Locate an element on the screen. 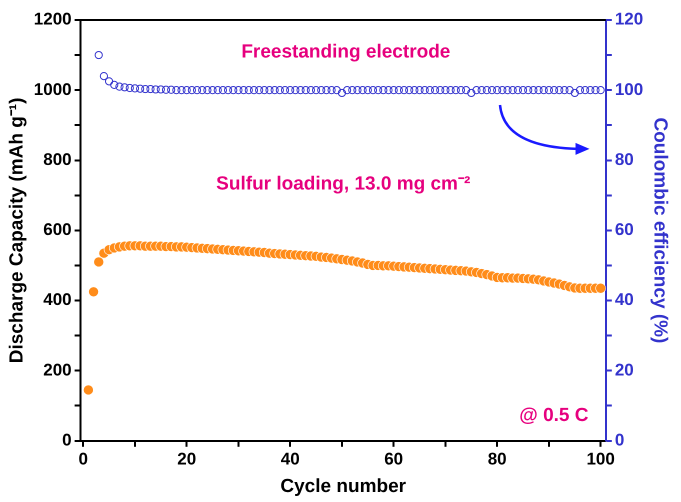 The image size is (681, 502). y2-tick-label: 80 is located at coordinates (624, 159).